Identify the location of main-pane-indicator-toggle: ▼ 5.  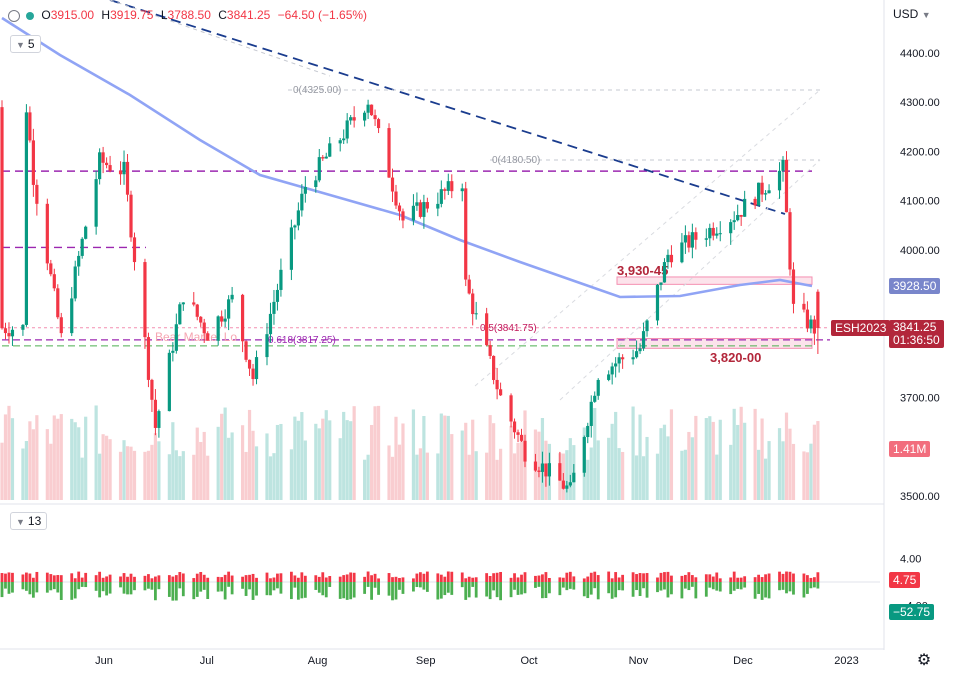
(25, 44).